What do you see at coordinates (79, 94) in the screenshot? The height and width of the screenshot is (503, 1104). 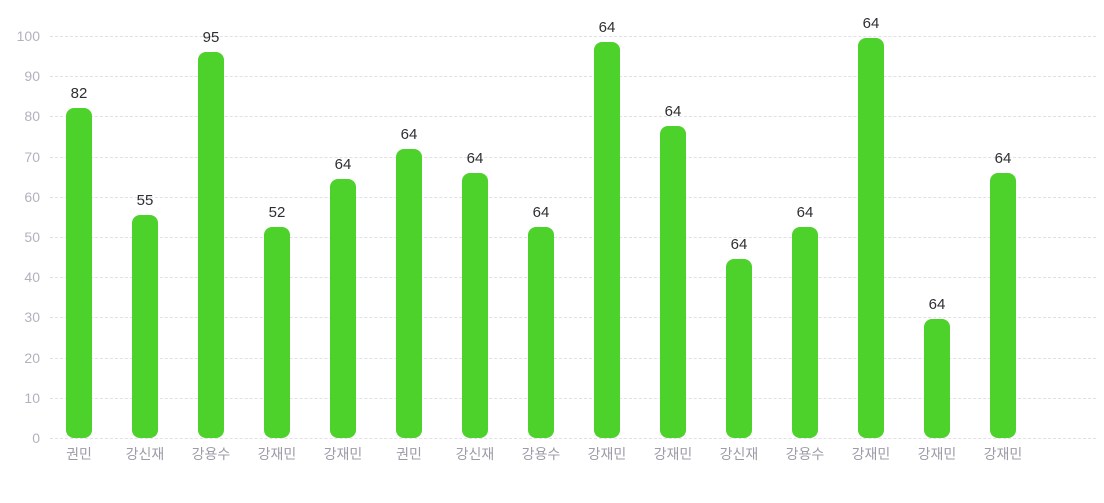 I see `bar-value-label: 82` at bounding box center [79, 94].